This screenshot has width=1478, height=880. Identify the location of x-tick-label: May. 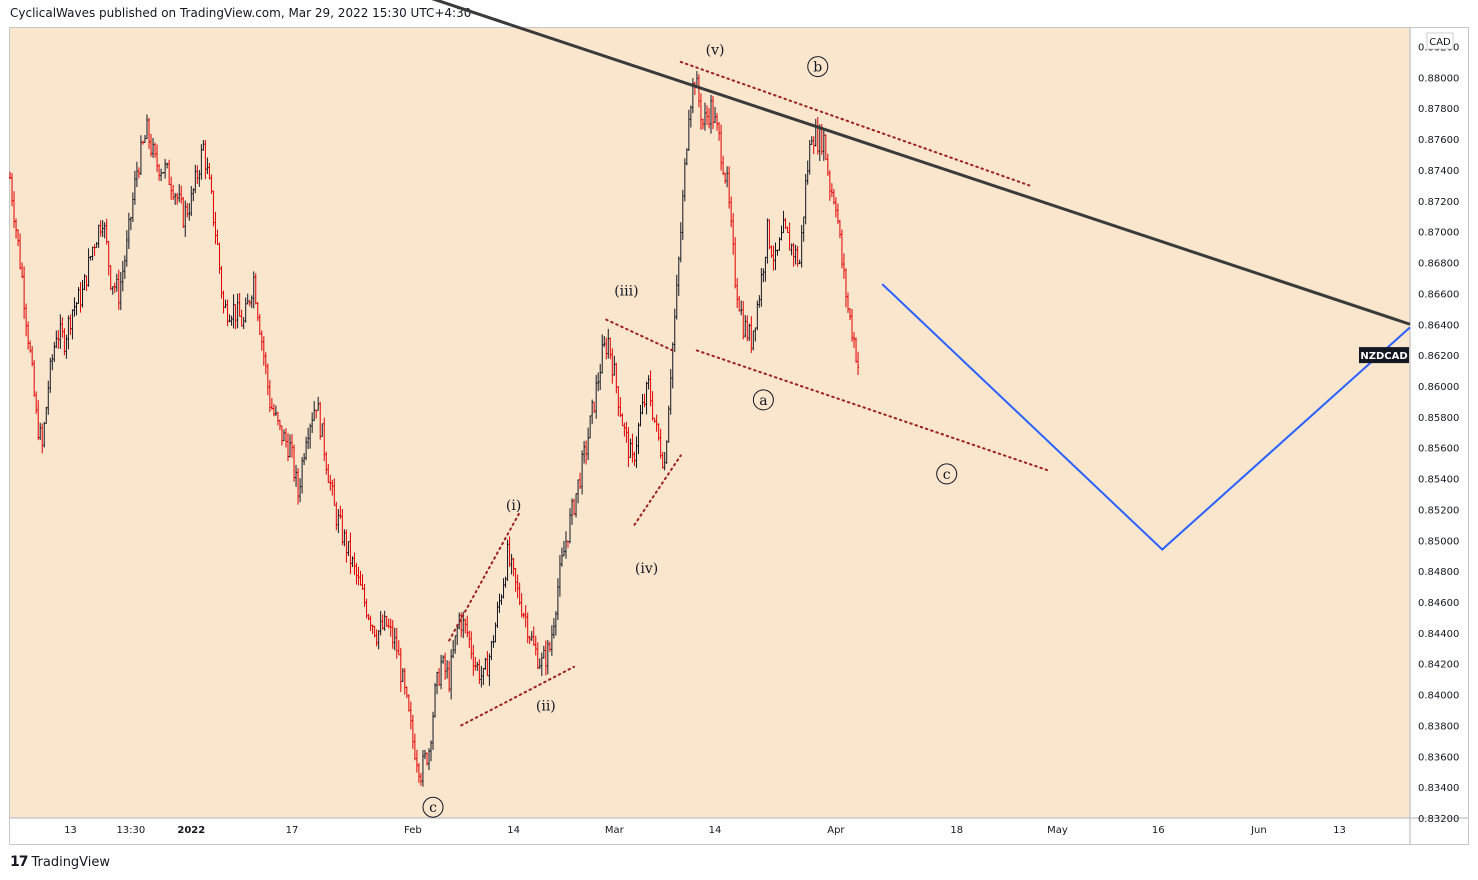
(1057, 830).